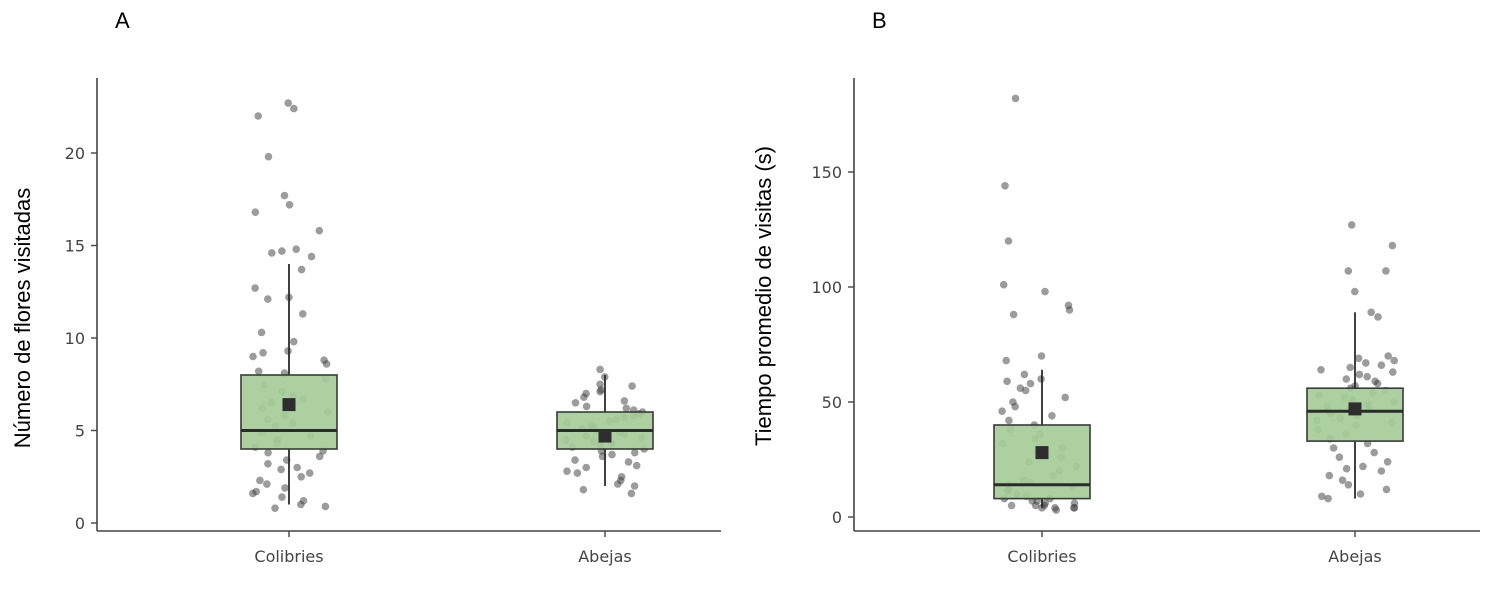  I want to click on iqr-box, so click(289, 412).